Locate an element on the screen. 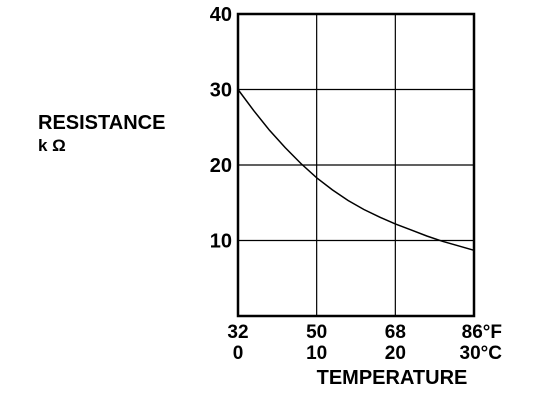 The image size is (560, 402). x-tick-label-celsius: 0 is located at coordinates (238, 353).